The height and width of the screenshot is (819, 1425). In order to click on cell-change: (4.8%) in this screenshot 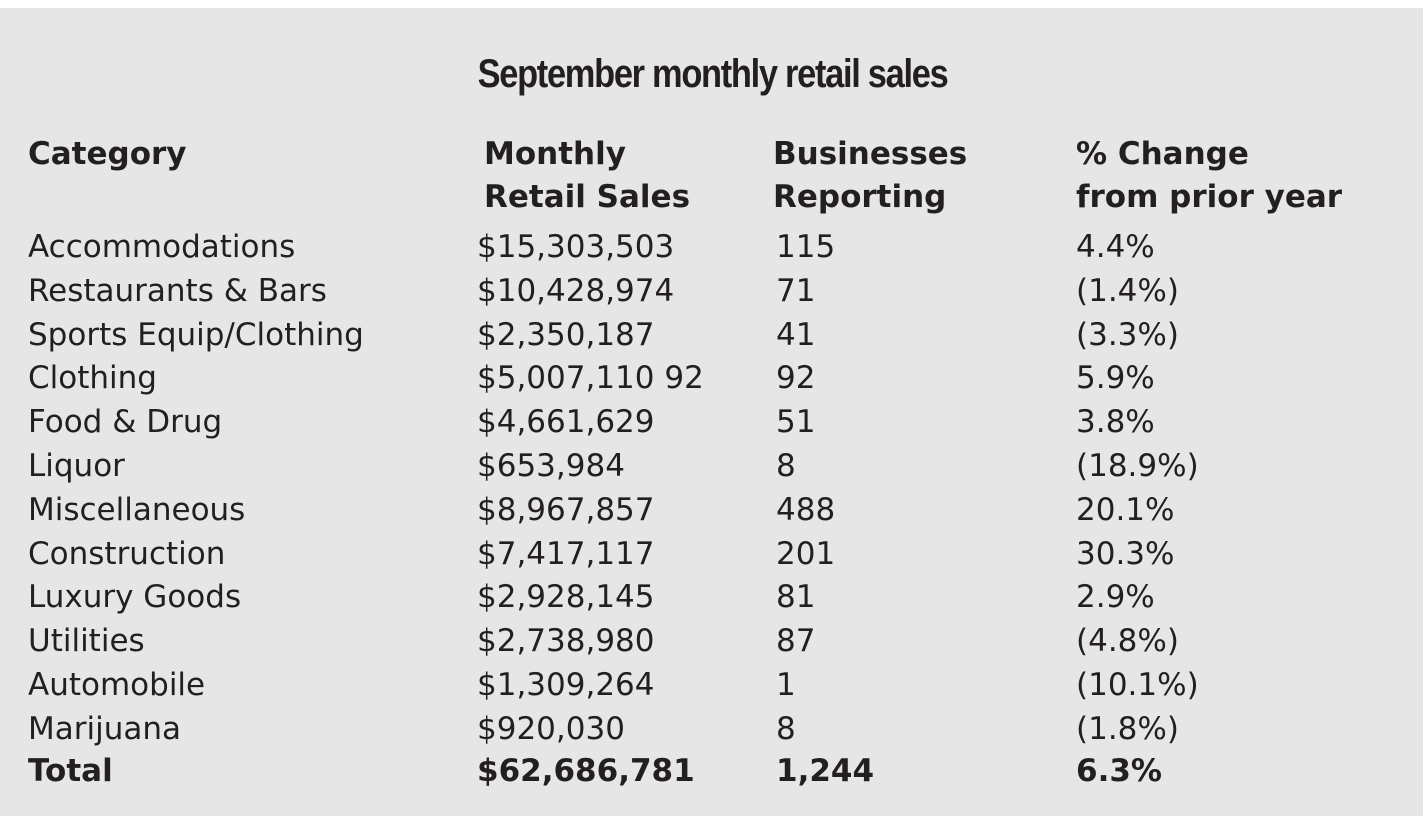, I will do `click(1127, 641)`.